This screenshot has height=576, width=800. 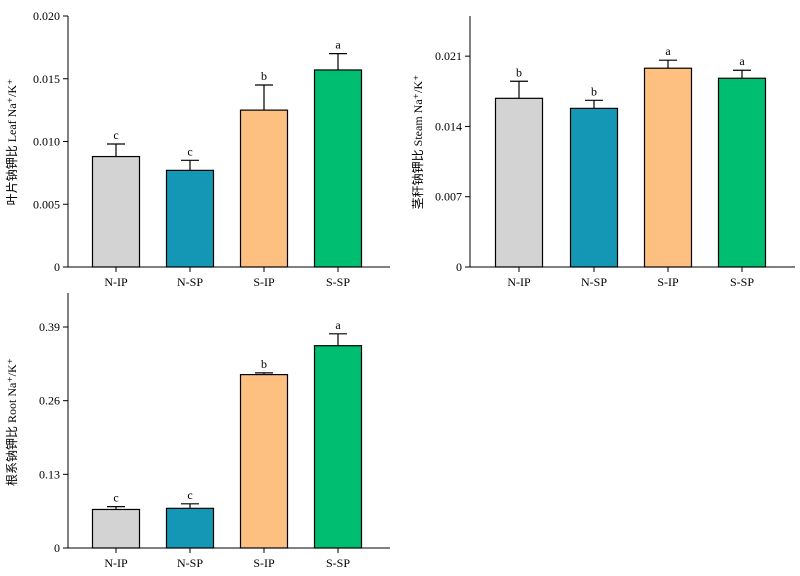 What do you see at coordinates (519, 182) in the screenshot?
I see `bar-stem-n-ip` at bounding box center [519, 182].